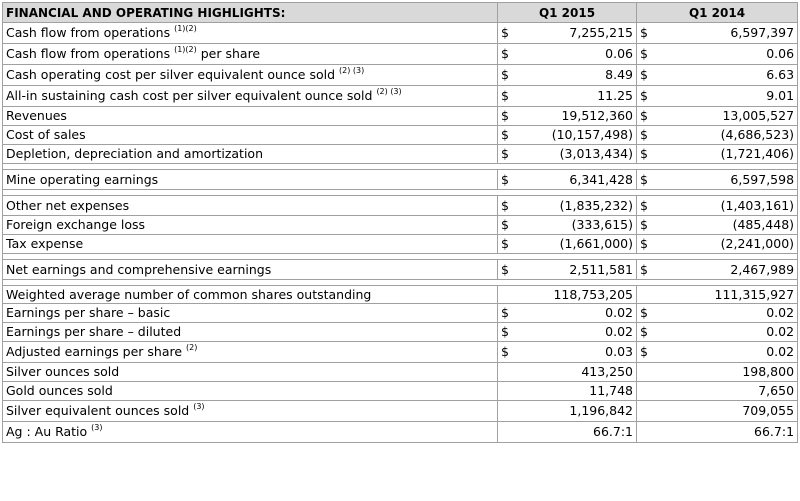 Image resolution: width=800 pixels, height=501 pixels. What do you see at coordinates (88, 312) in the screenshot?
I see `row-label-text: Earnings per share – basic` at bounding box center [88, 312].